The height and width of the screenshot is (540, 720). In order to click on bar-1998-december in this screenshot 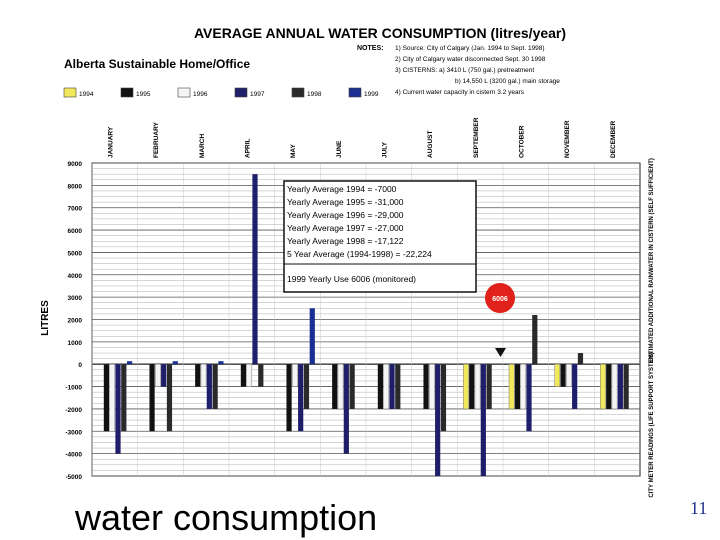, I will do `click(626, 386)`.